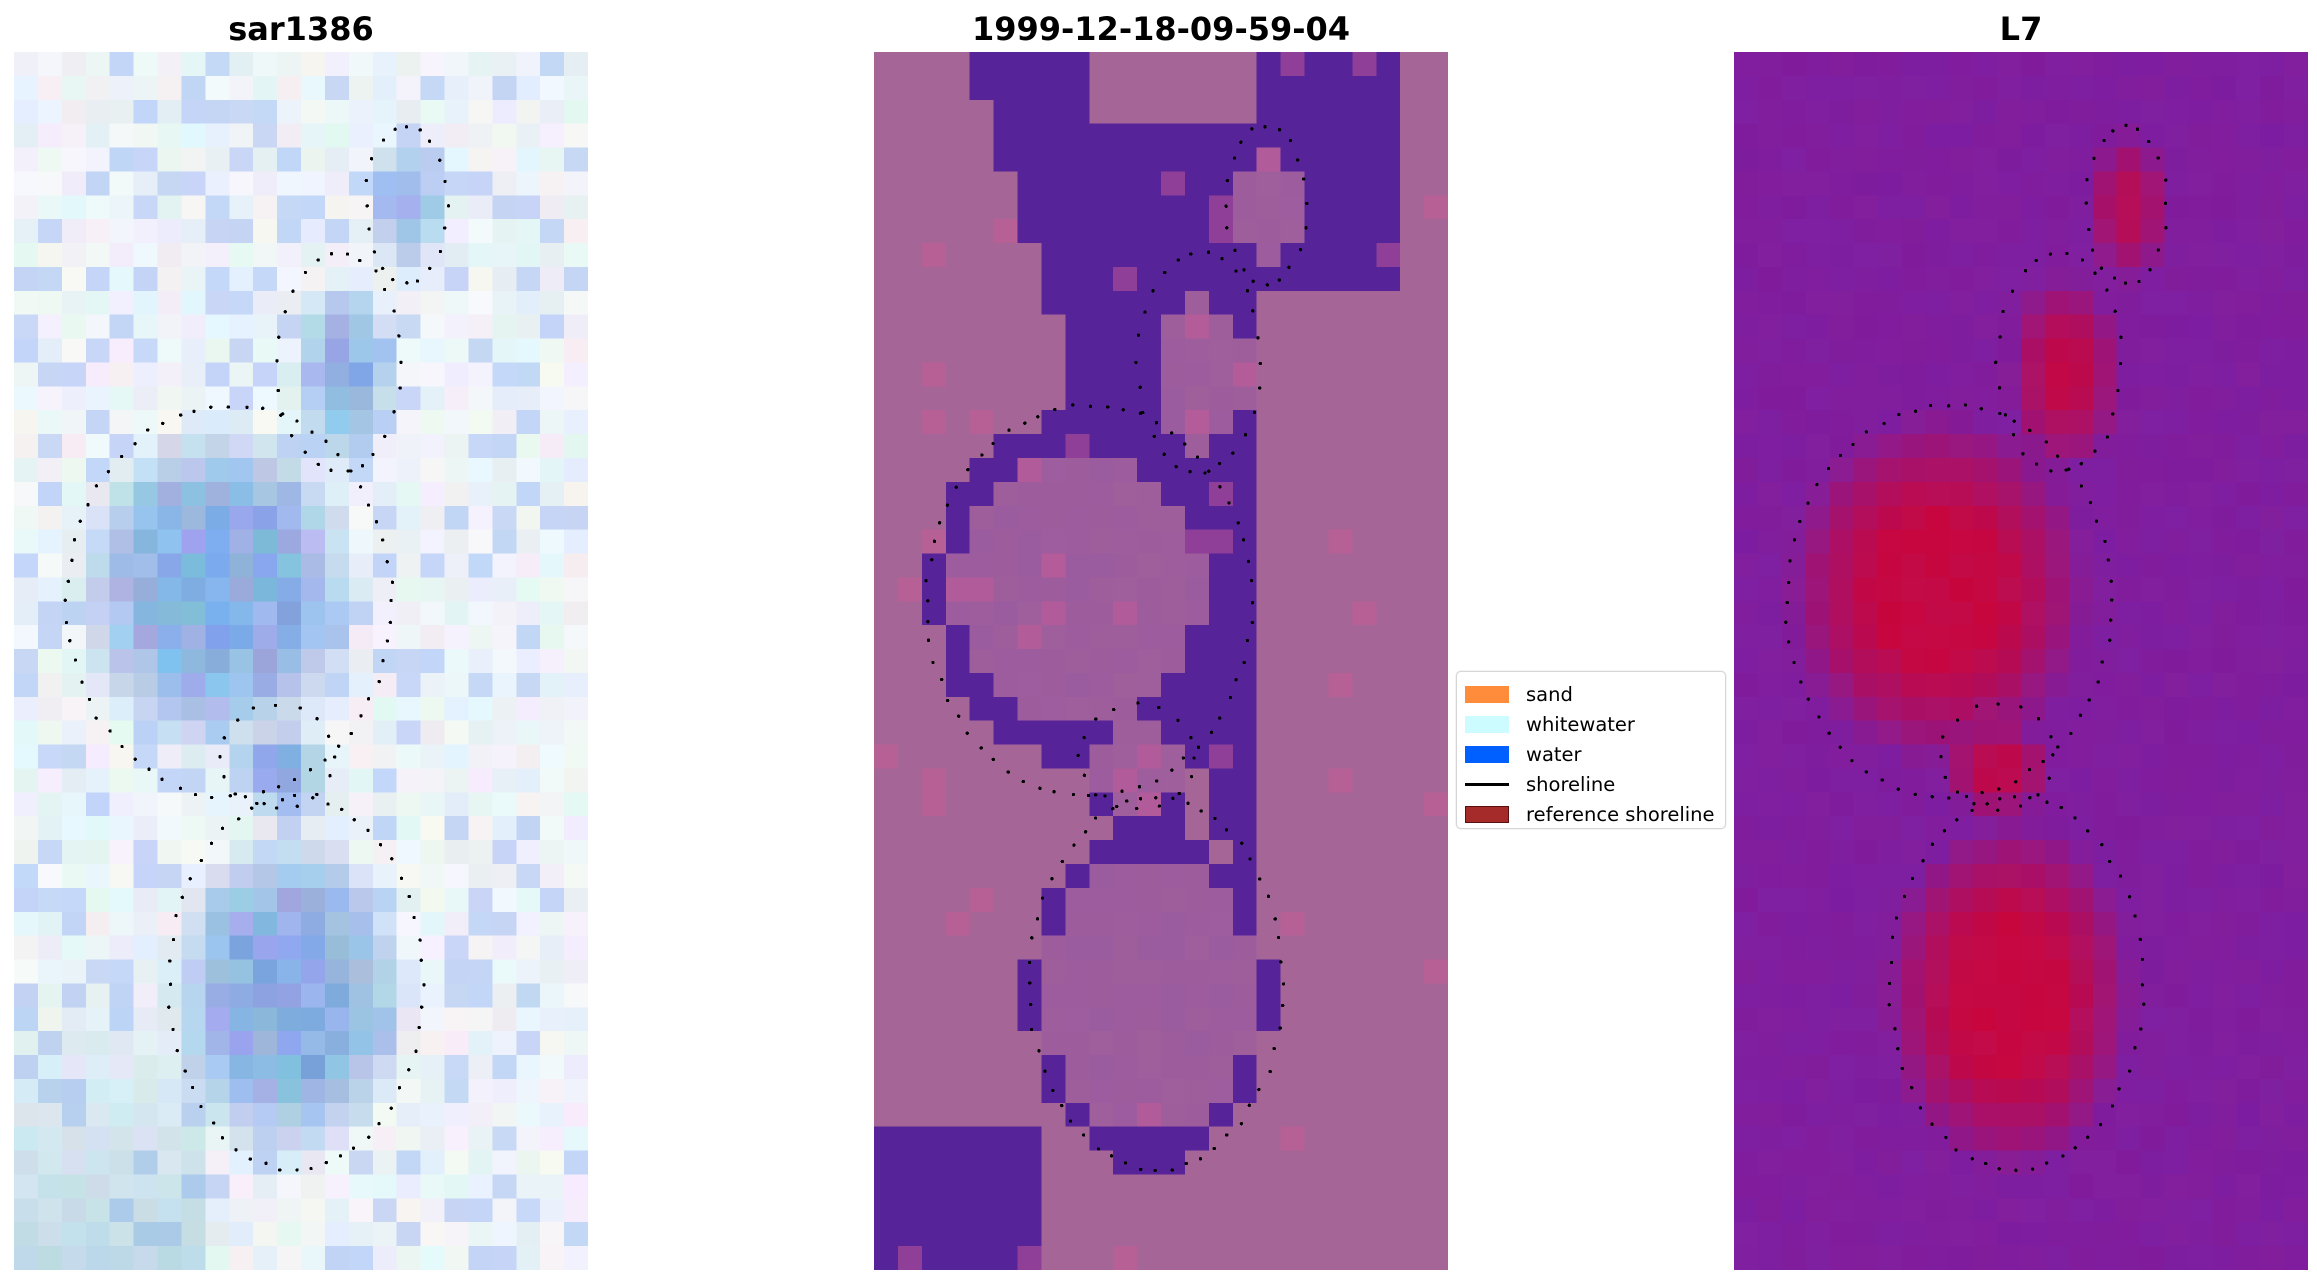 The height and width of the screenshot is (1283, 2317). What do you see at coordinates (1032, 938) in the screenshot?
I see `classification-shoreline-dot` at bounding box center [1032, 938].